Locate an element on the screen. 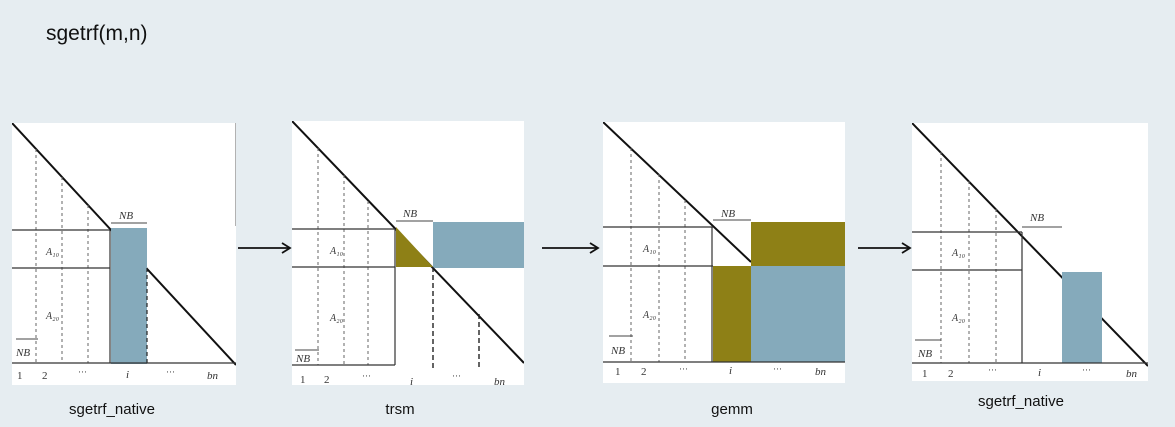  matrix-diagram-3: NB A₁₀ A₂₀ NB 1 2 ··· i ··· bn is located at coordinates (724, 250).